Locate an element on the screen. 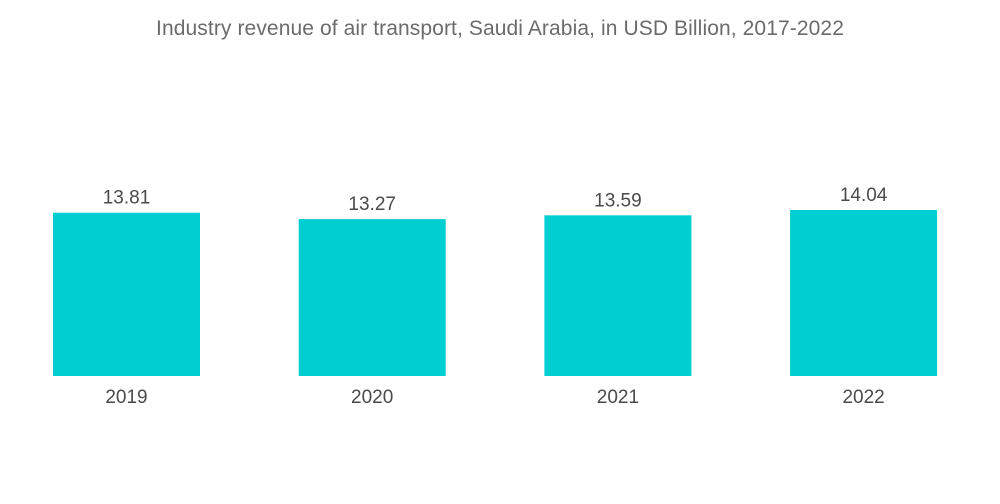 This screenshot has height=504, width=1000. bar-2021 is located at coordinates (618, 295).